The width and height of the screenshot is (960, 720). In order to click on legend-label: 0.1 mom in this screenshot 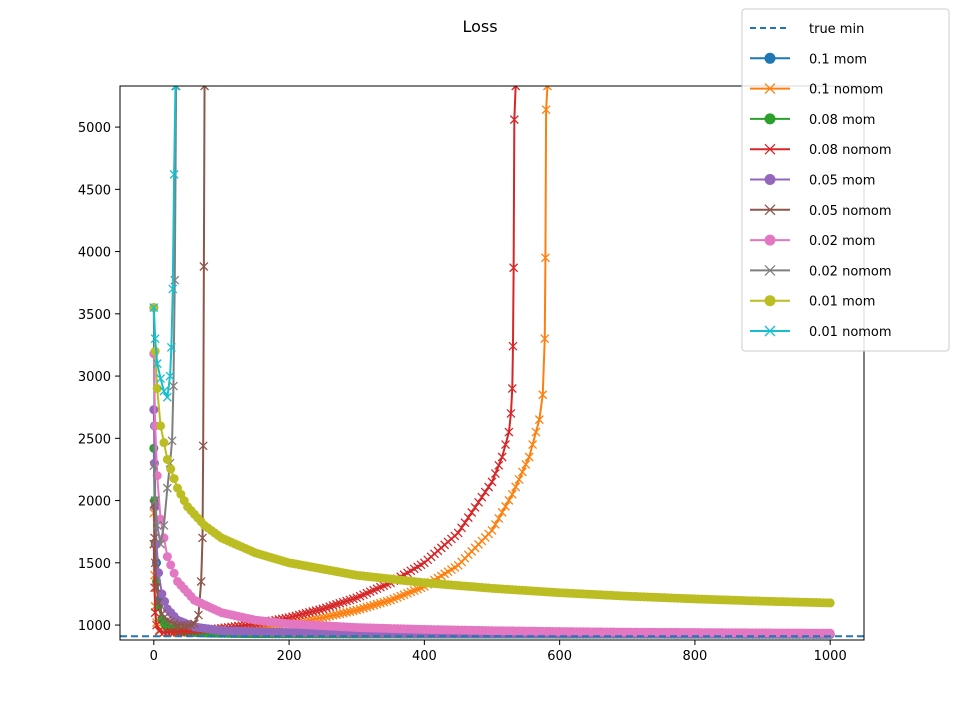, I will do `click(838, 59)`.